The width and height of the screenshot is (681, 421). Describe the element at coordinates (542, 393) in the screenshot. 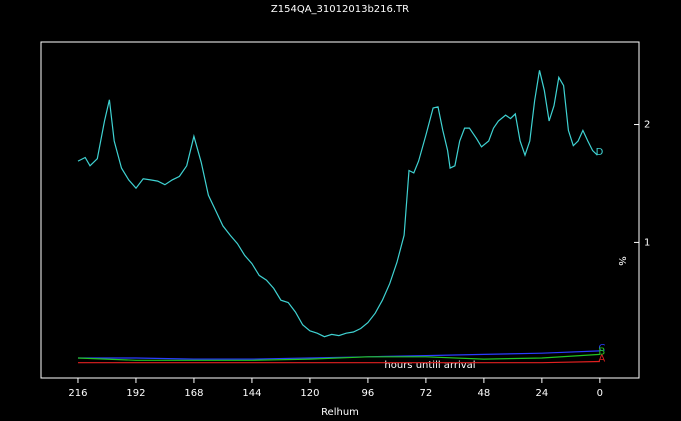

I see `x-tick-label: 24` at that location.